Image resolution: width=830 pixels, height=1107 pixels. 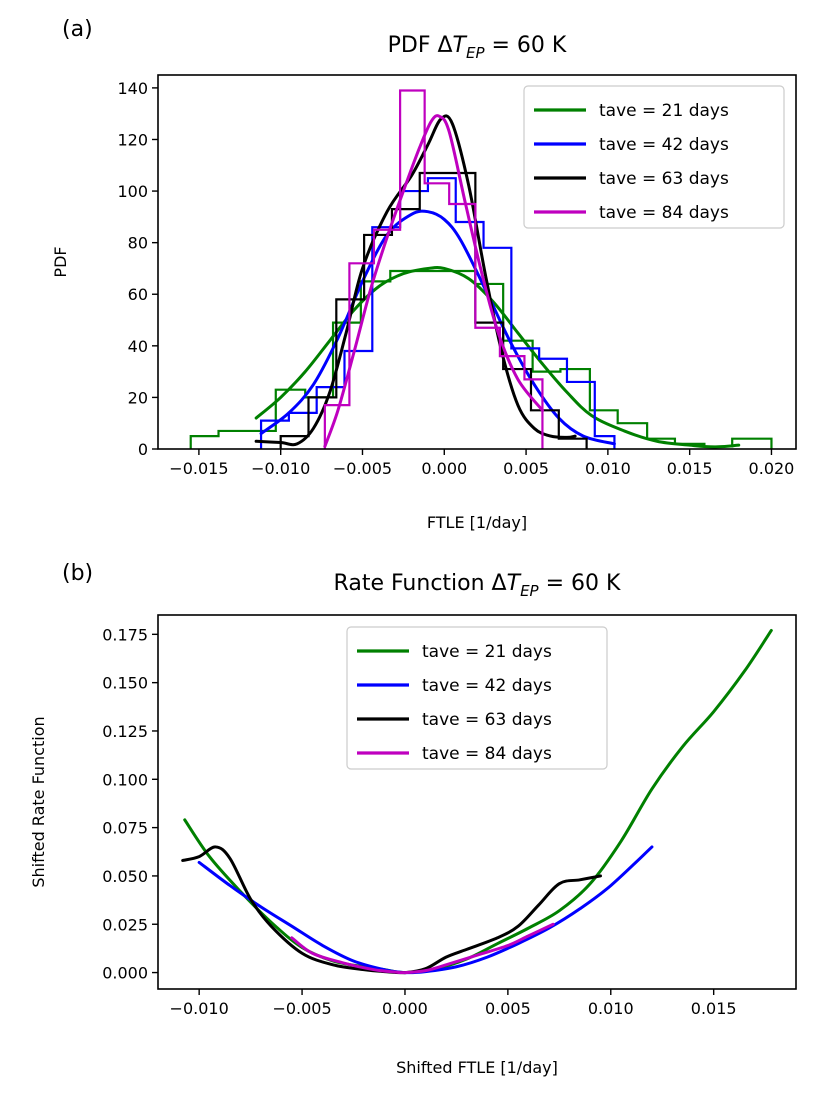 I want to click on panel-b-ytick-label: 0.025, so click(x=125, y=924).